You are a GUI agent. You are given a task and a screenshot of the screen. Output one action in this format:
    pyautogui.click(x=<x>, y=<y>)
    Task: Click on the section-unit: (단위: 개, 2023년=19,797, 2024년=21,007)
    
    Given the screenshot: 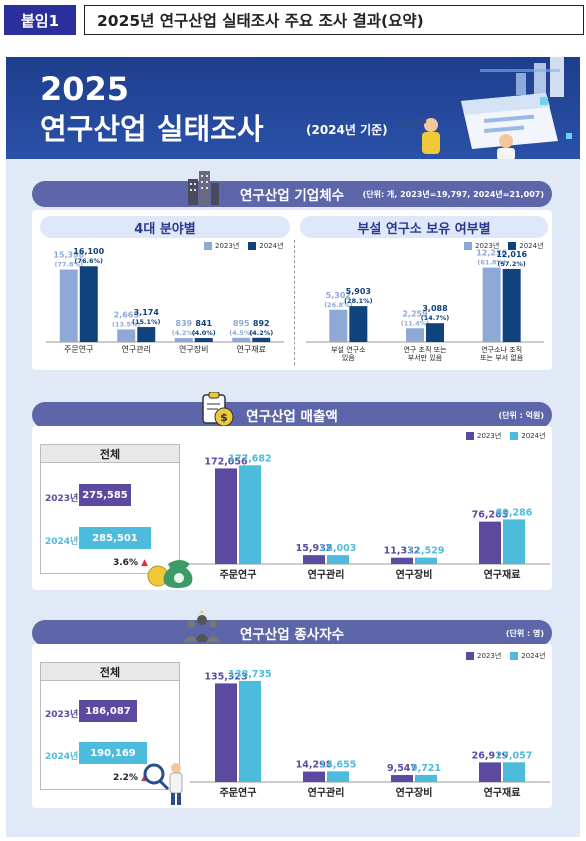 What is the action you would take?
    pyautogui.click(x=453, y=194)
    